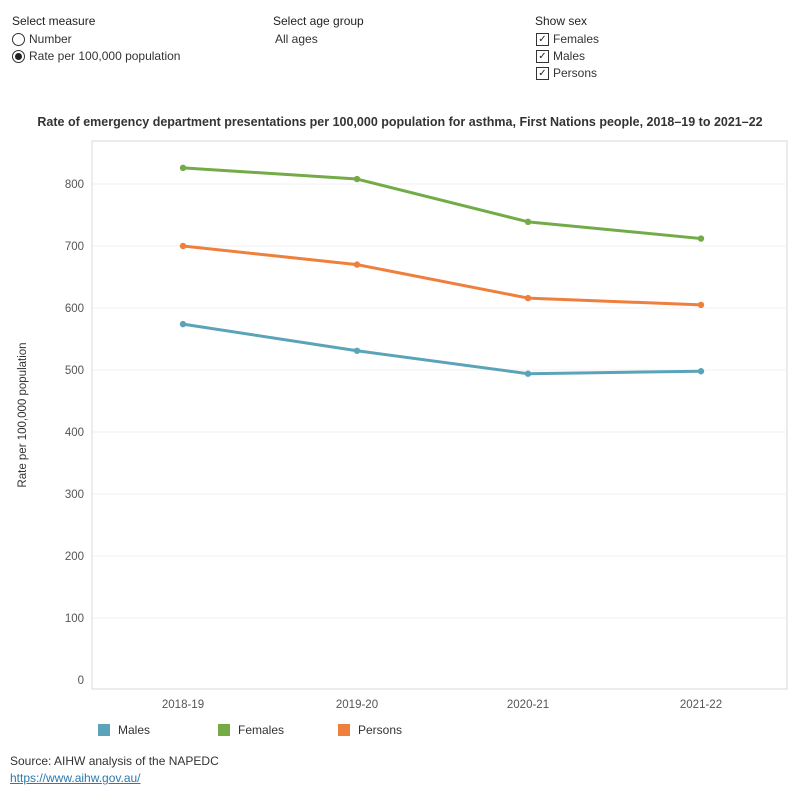 The height and width of the screenshot is (800, 800). What do you see at coordinates (81, 681) in the screenshot?
I see `y-tick-label-0: 0` at bounding box center [81, 681].